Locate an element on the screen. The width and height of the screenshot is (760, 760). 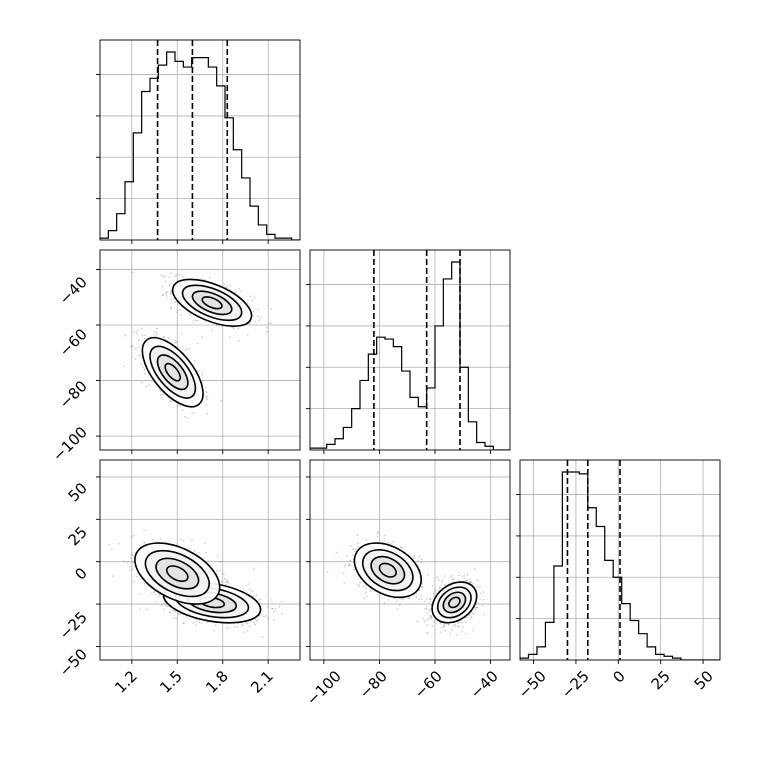
y-tick-labels-param-3: −50 −25 0 25 50 is located at coordinates (73, 579).